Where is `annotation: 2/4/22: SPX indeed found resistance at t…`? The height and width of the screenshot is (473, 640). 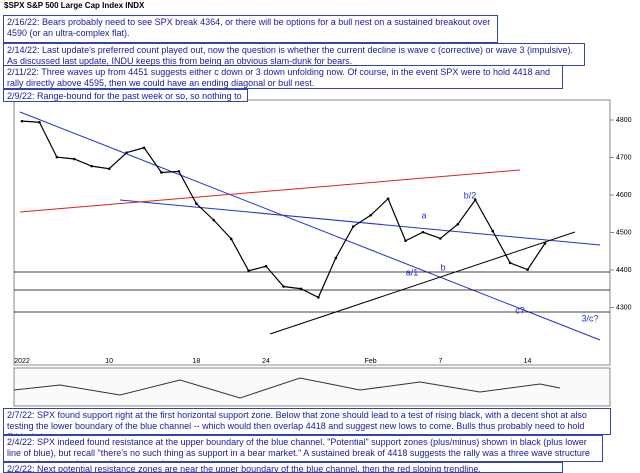 annotation: 2/4/22: SPX indeed found resistance at t… is located at coordinates (303, 448).